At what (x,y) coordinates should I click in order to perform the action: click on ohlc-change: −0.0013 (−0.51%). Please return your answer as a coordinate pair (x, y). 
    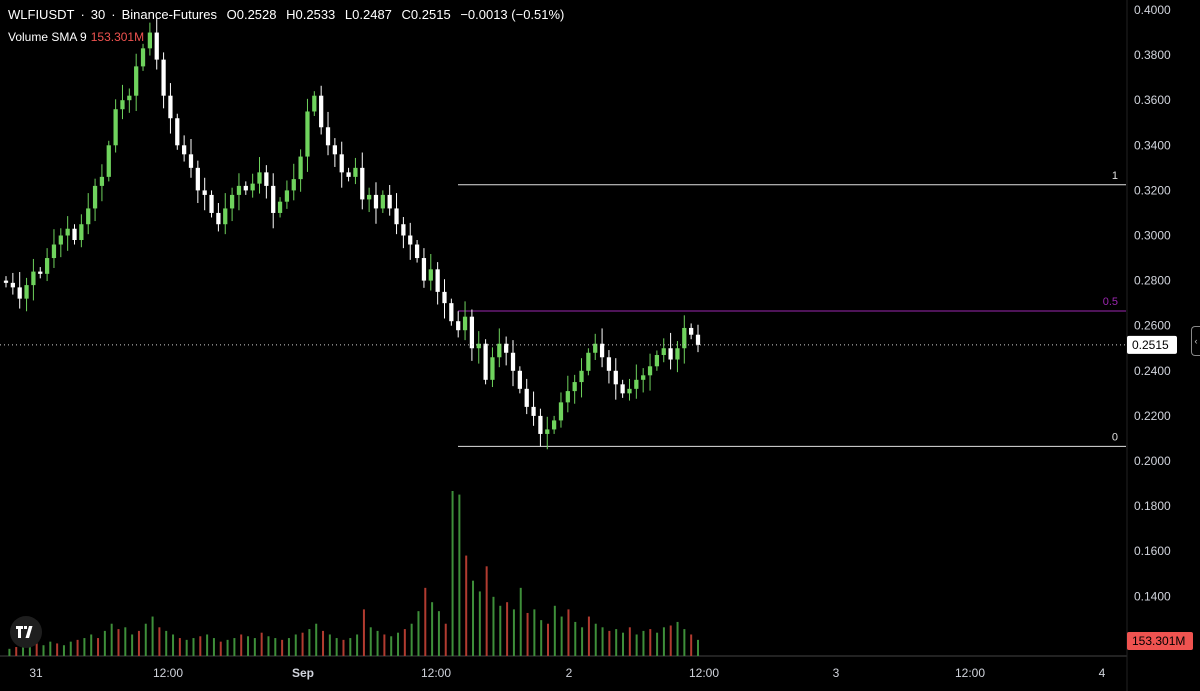
    Looking at the image, I should click on (512, 14).